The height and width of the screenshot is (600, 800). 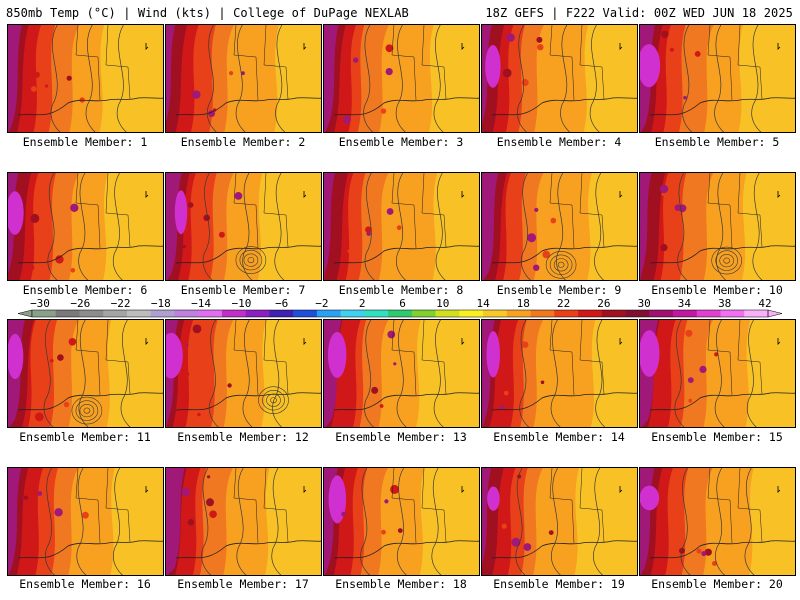 I want to click on colorbar-tick-label: 18, so click(x=523, y=303).